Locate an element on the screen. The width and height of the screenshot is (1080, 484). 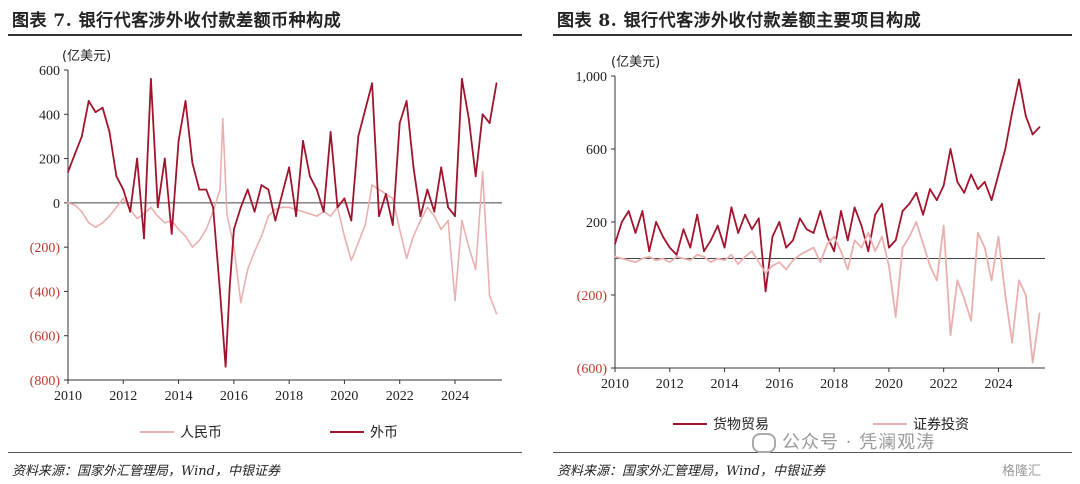
y-tick-label: (600) is located at coordinates (592, 369).